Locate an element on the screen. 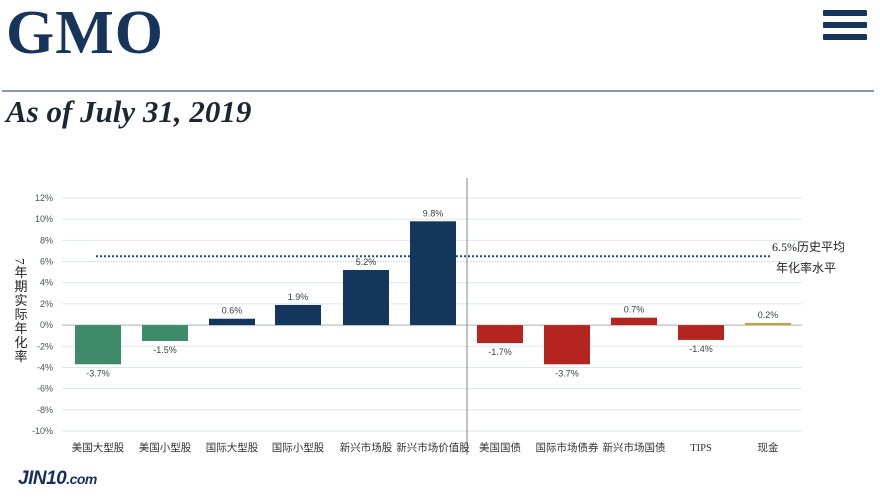 This screenshot has height=497, width=880. historical-average-label: 6.5%历史平均 is located at coordinates (808, 247).